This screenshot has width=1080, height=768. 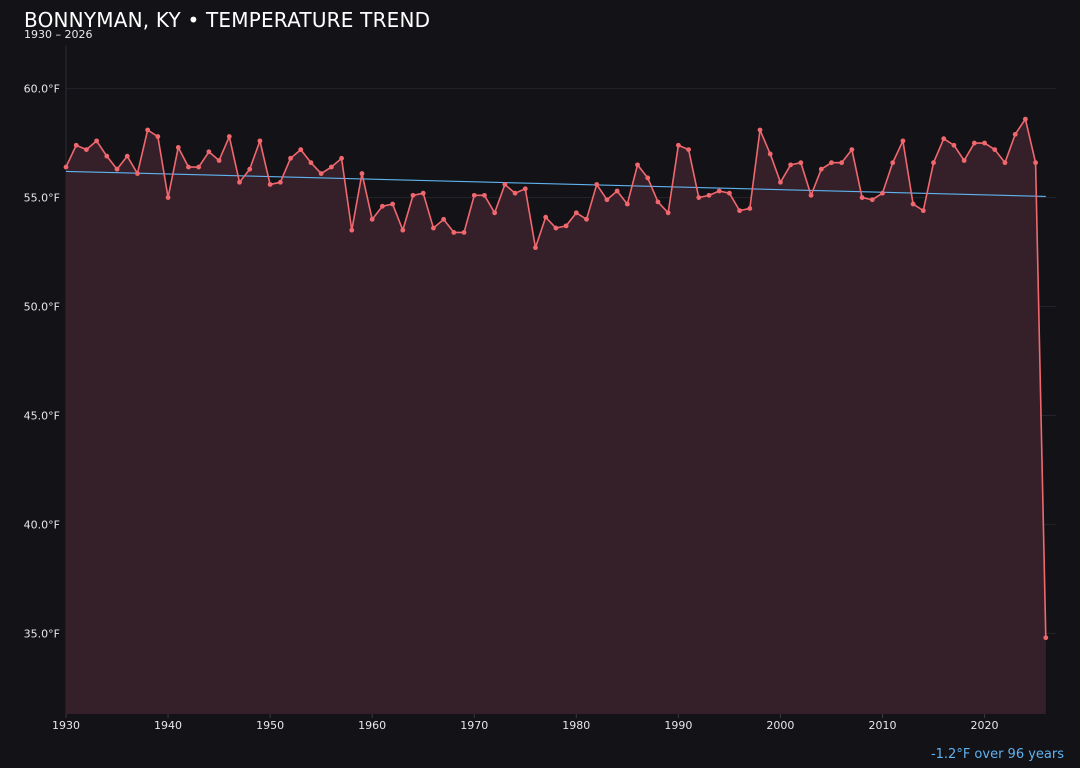 I want to click on chart-subtitle: 1930 – 2026, so click(x=58, y=34).